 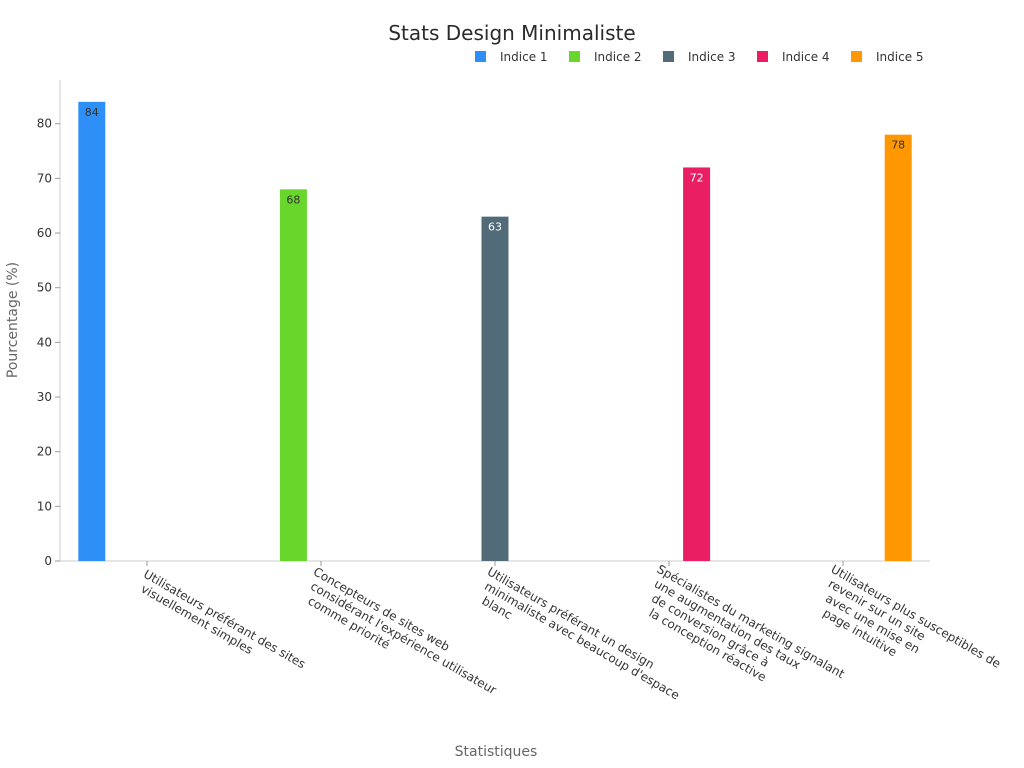 I want to click on y-tick-label: 40, so click(x=44, y=342).